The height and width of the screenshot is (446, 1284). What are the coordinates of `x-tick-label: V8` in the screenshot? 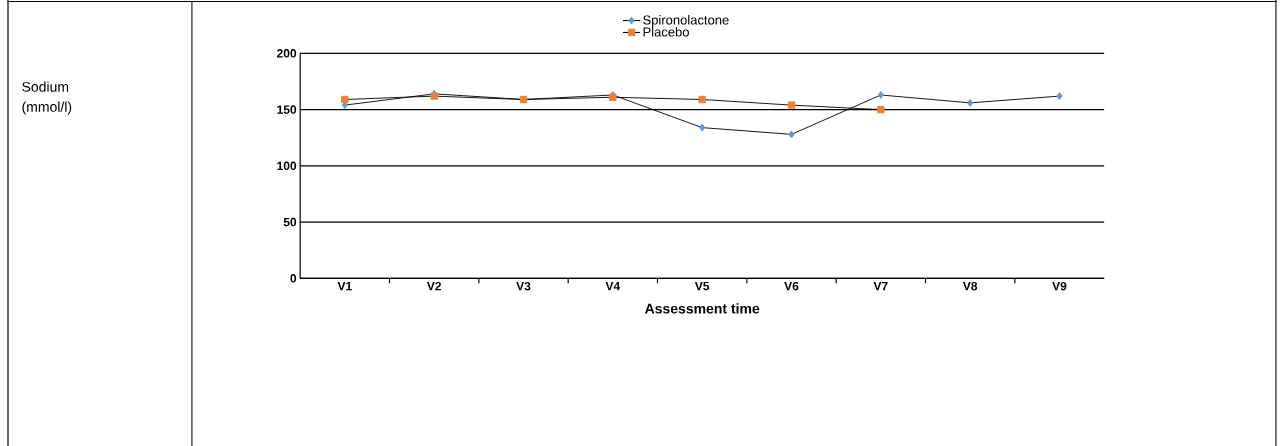 It's located at (970, 286).